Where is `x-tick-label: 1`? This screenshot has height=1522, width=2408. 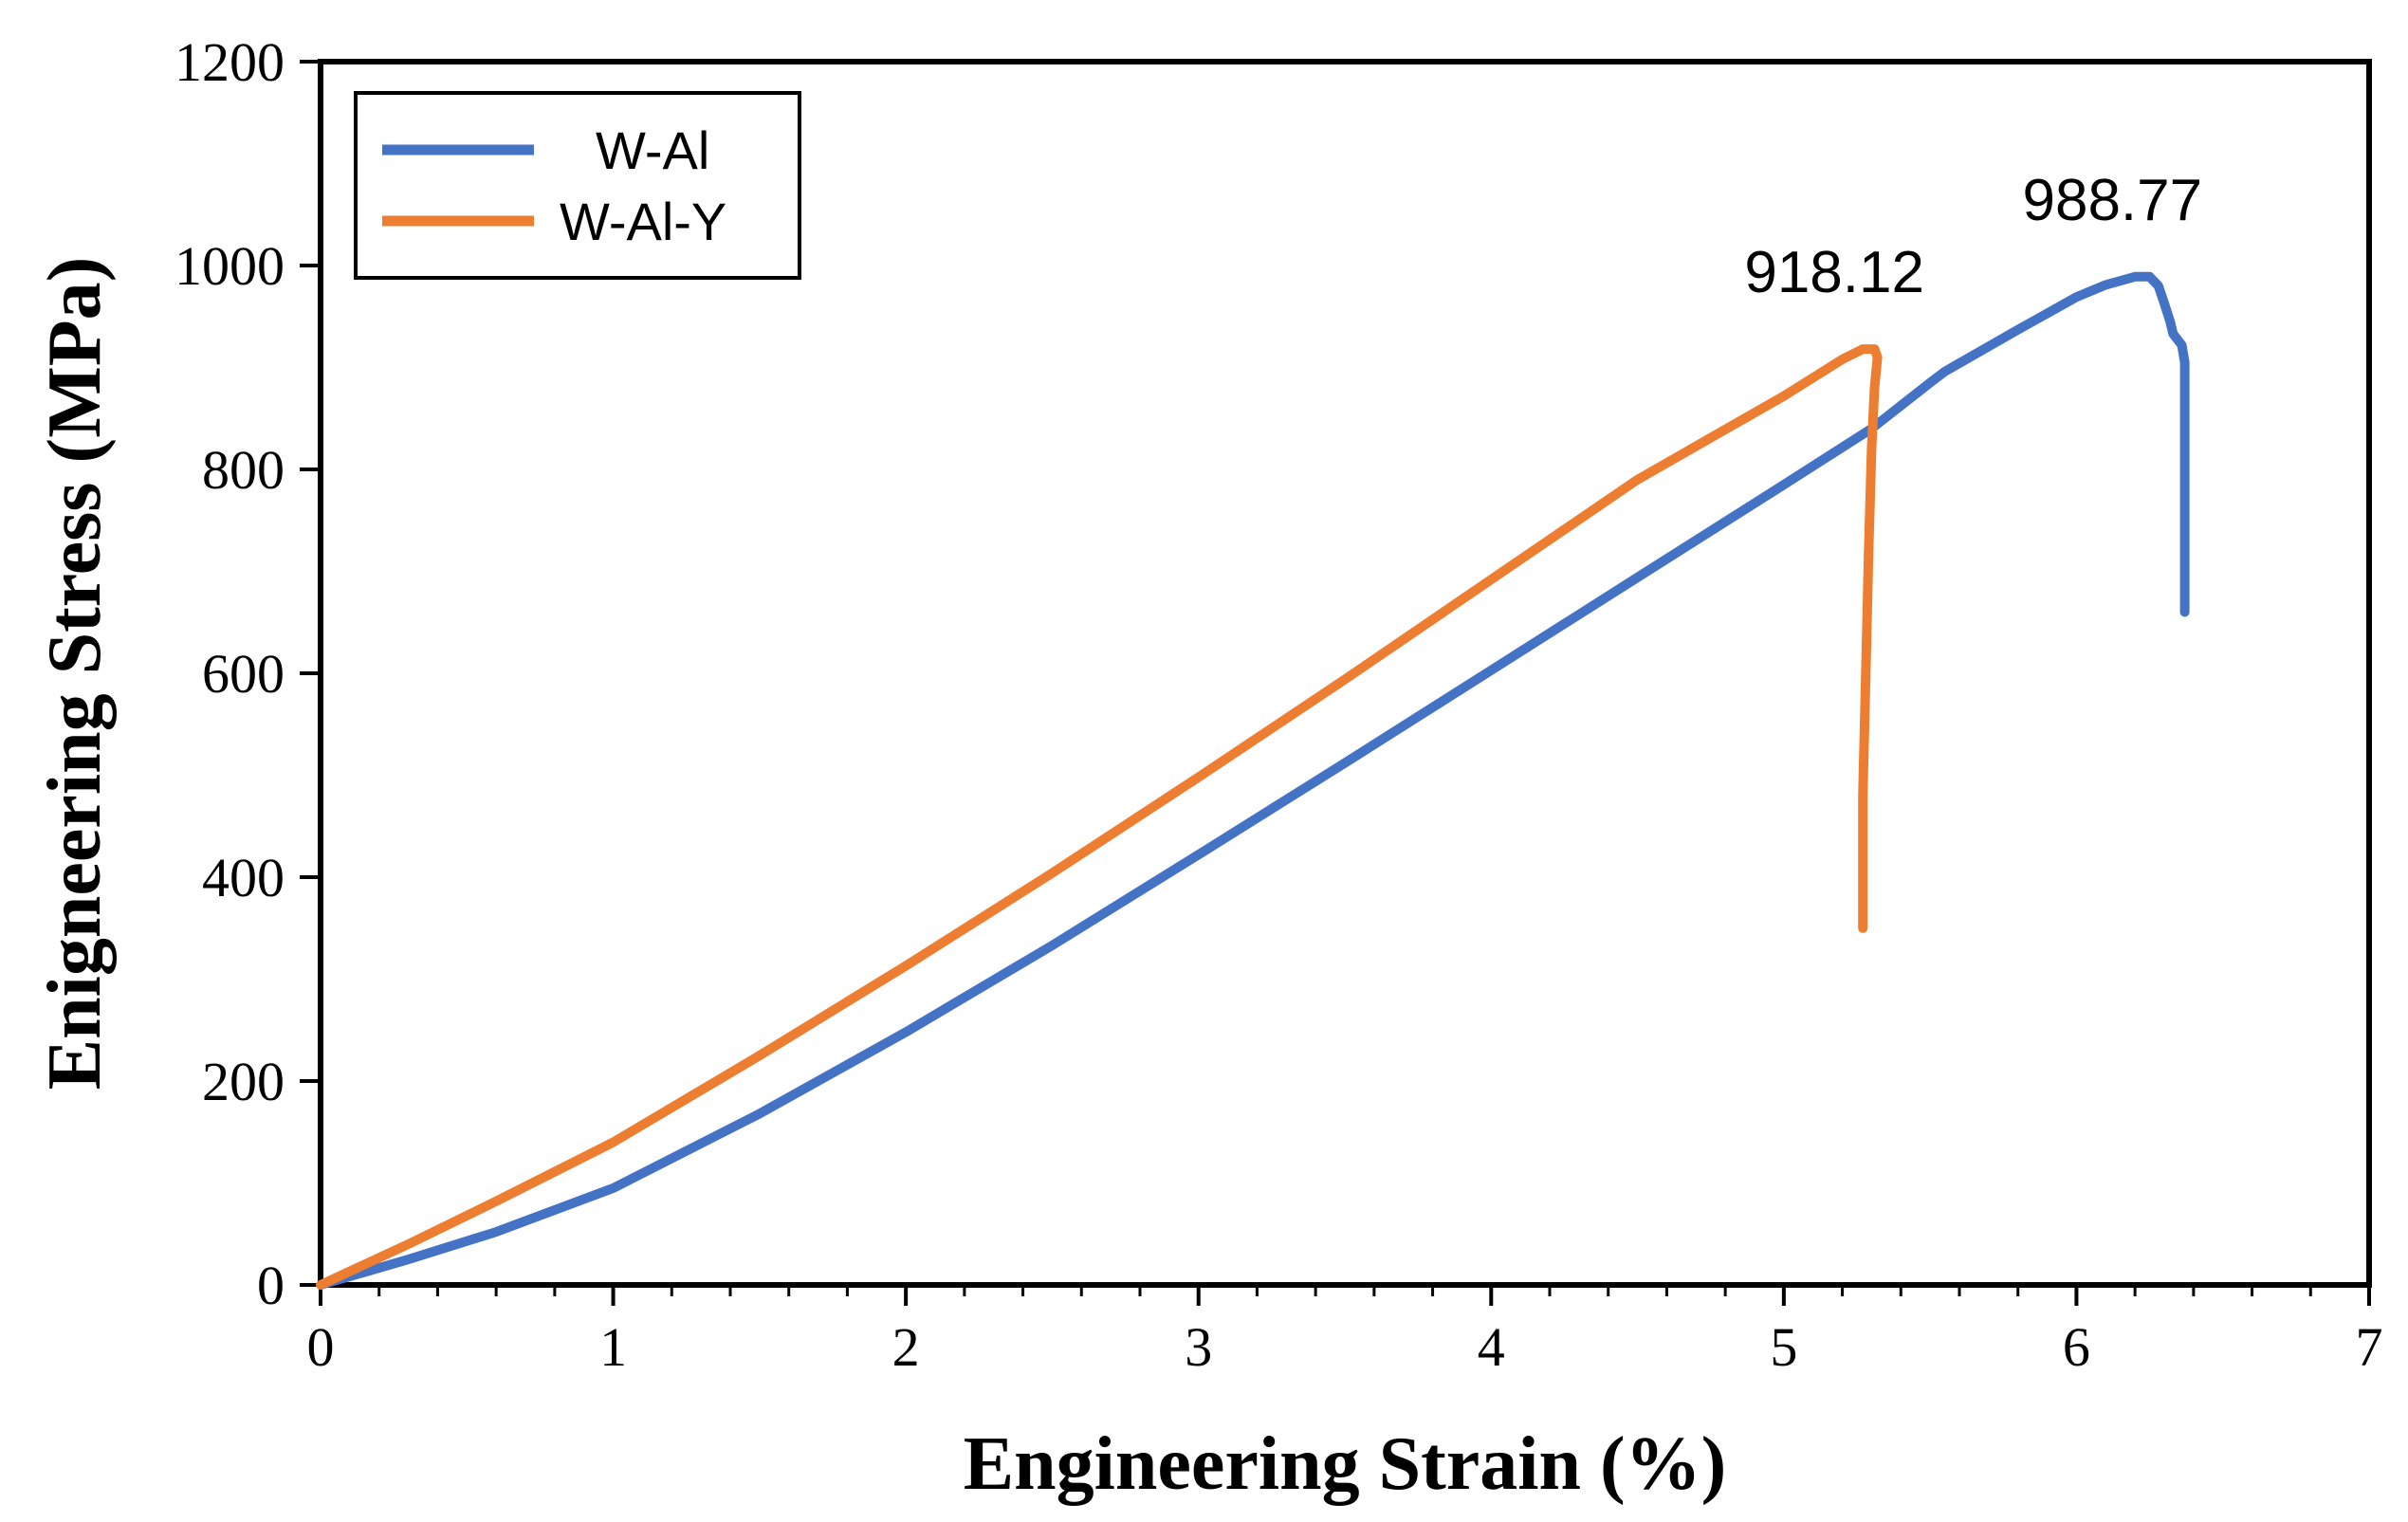 x-tick-label: 1 is located at coordinates (613, 1347).